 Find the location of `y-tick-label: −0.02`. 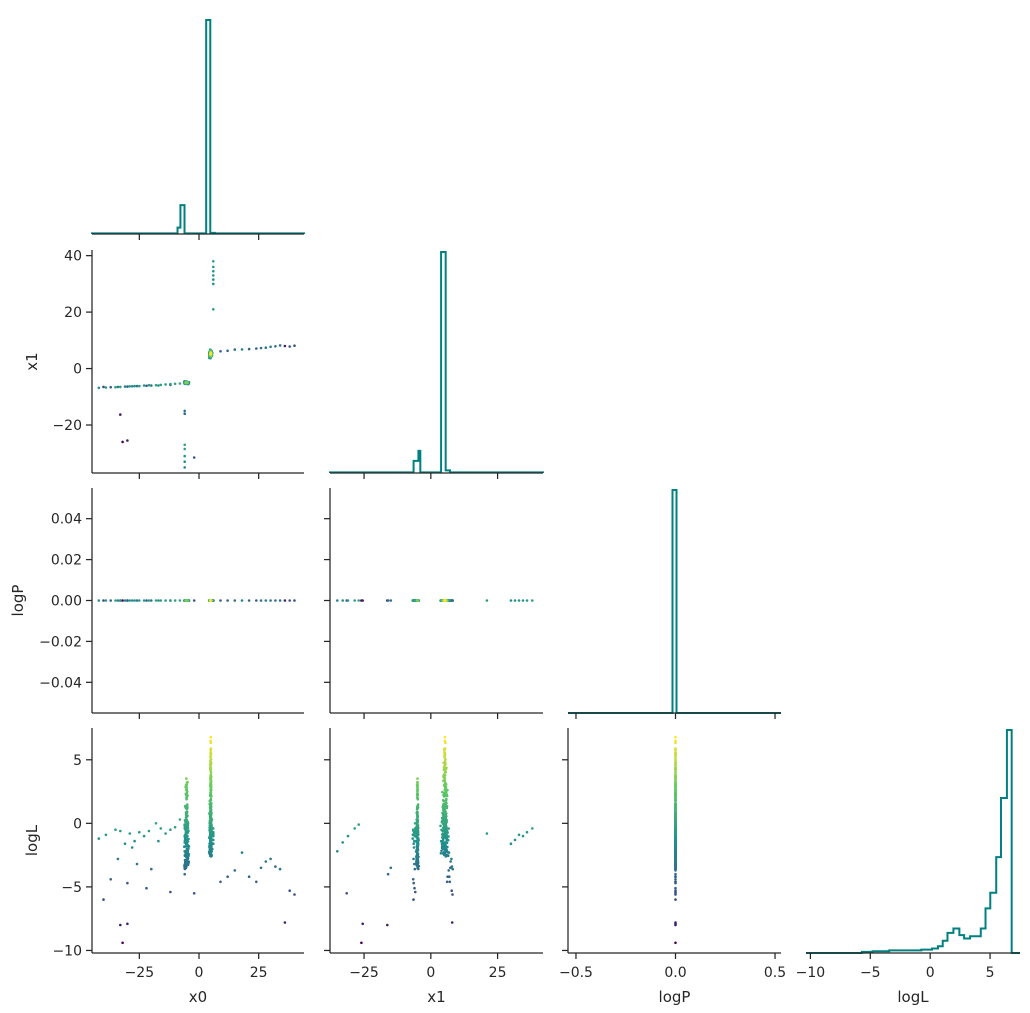

y-tick-label: −0.02 is located at coordinates (60, 642).